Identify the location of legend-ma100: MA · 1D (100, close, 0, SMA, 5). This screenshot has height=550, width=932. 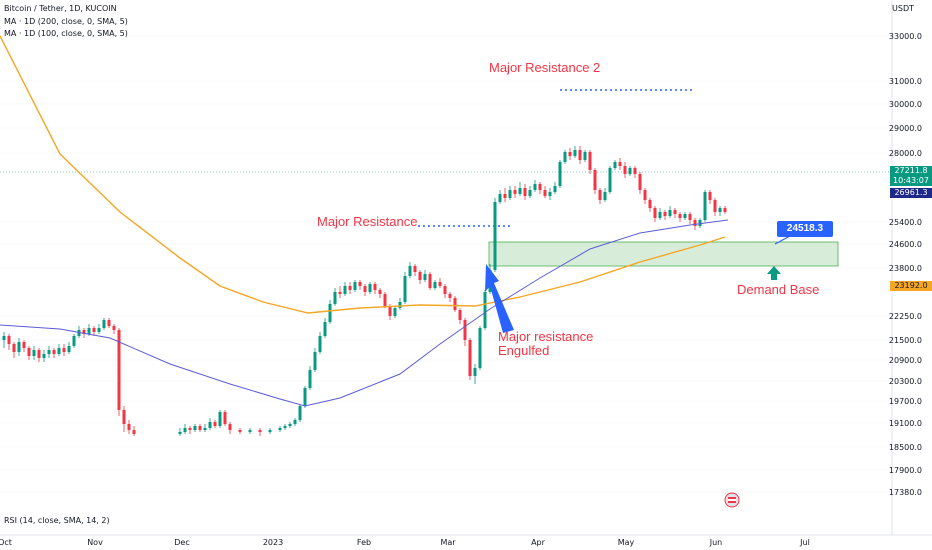
(66, 33).